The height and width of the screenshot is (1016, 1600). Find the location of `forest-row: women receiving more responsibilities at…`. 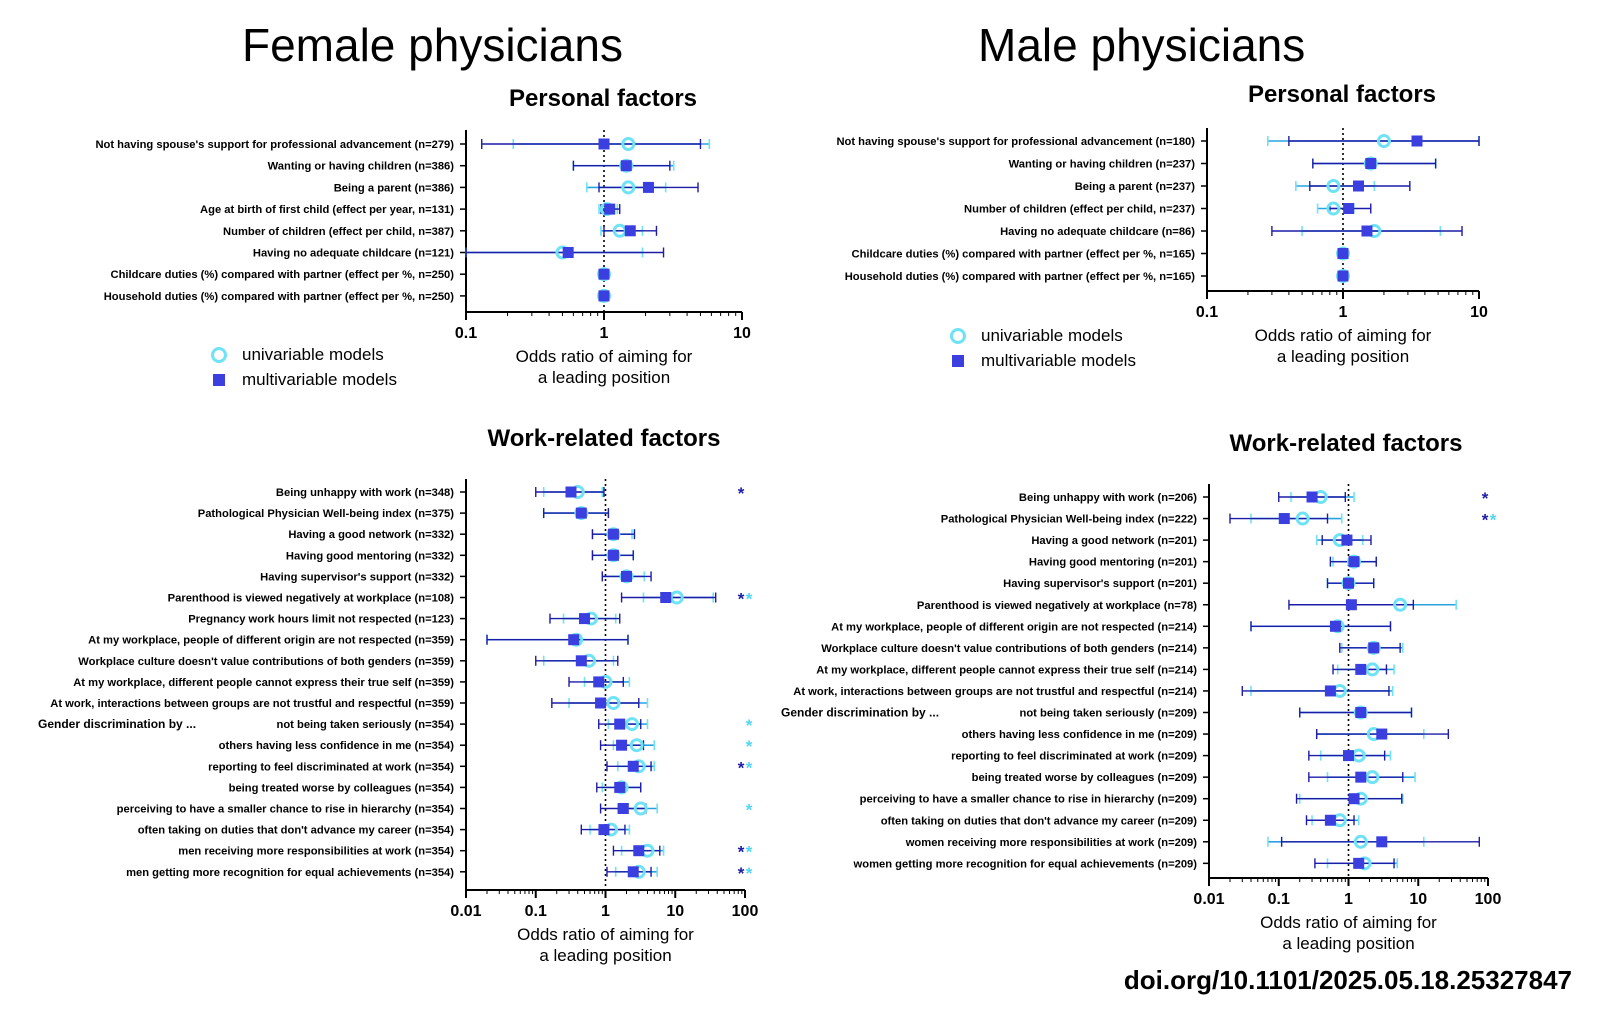

forest-row: women receiving more responsibilities at… is located at coordinates (1192, 841).